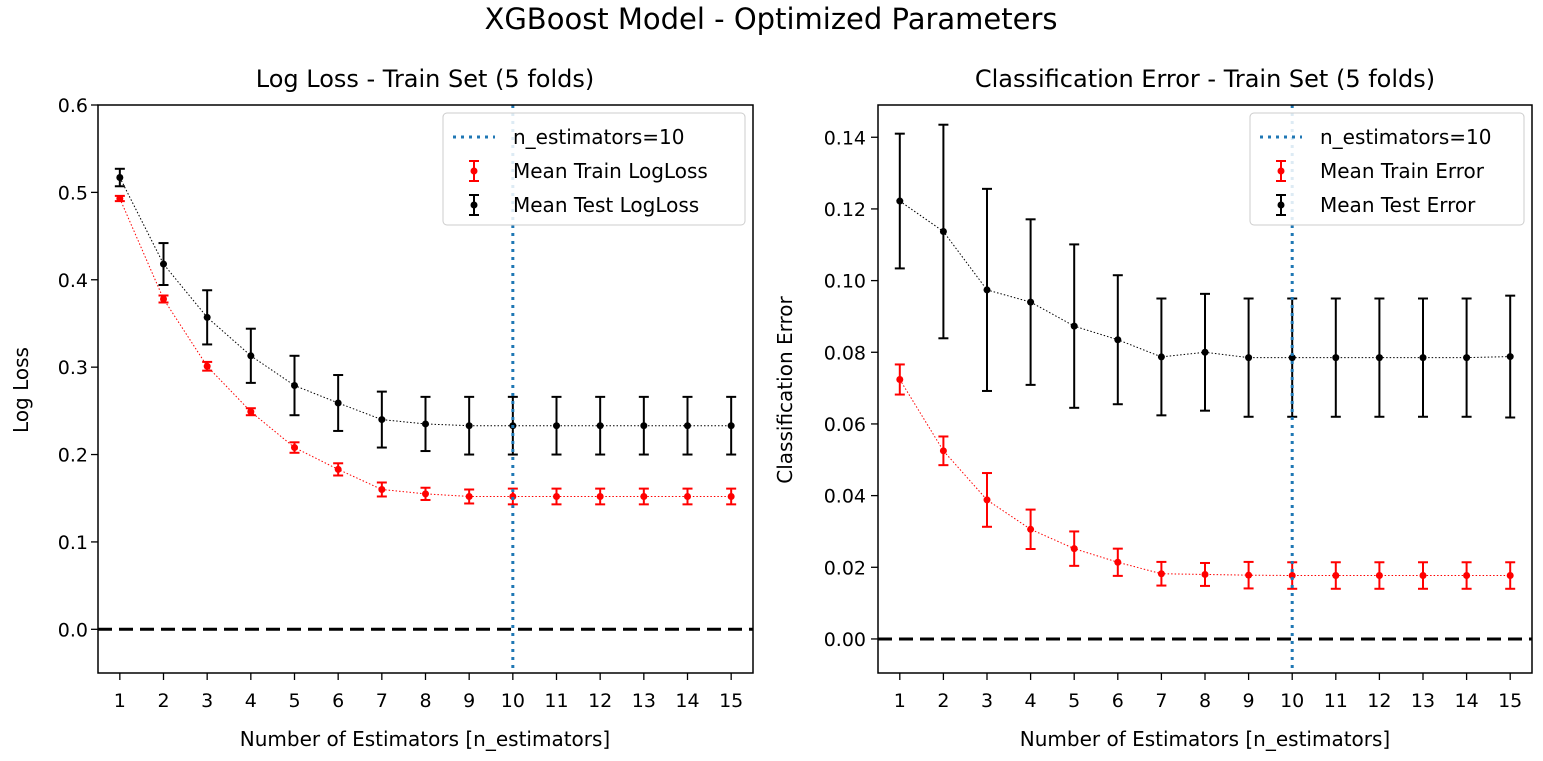 The image size is (1543, 761). I want to click on loss-x-tick-label: 4, so click(251, 701).